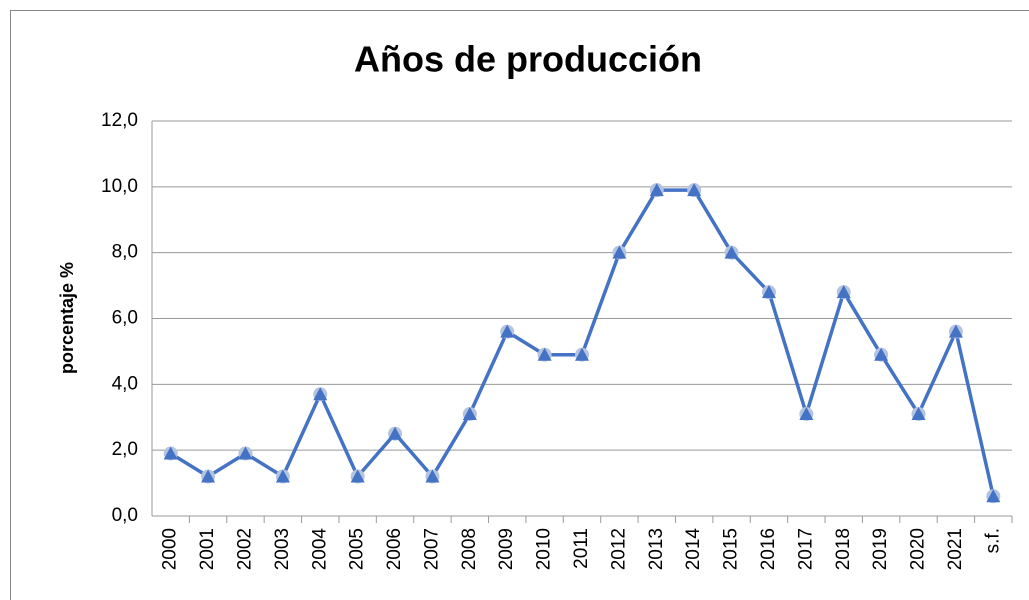  I want to click on x-tick-label: s.f., so click(992, 540).